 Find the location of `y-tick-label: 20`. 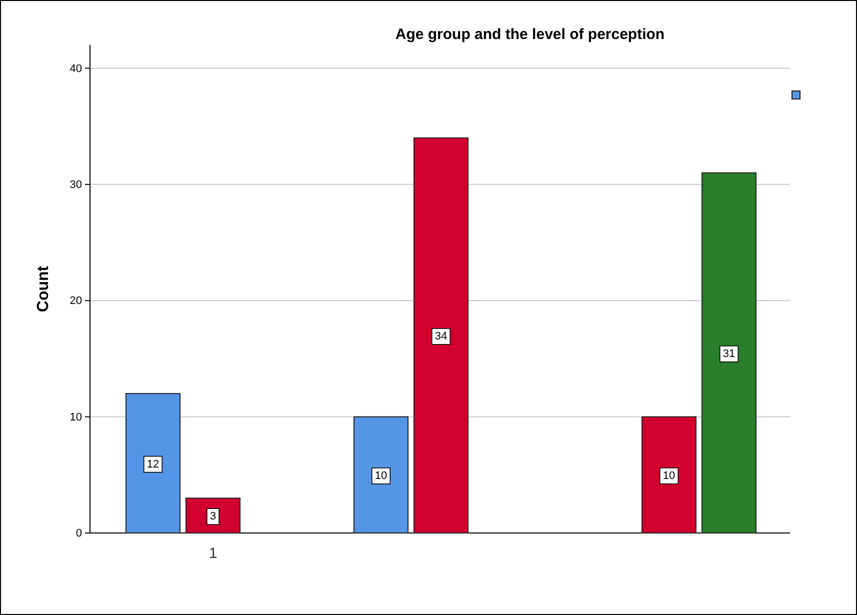

y-tick-label: 20 is located at coordinates (76, 301).